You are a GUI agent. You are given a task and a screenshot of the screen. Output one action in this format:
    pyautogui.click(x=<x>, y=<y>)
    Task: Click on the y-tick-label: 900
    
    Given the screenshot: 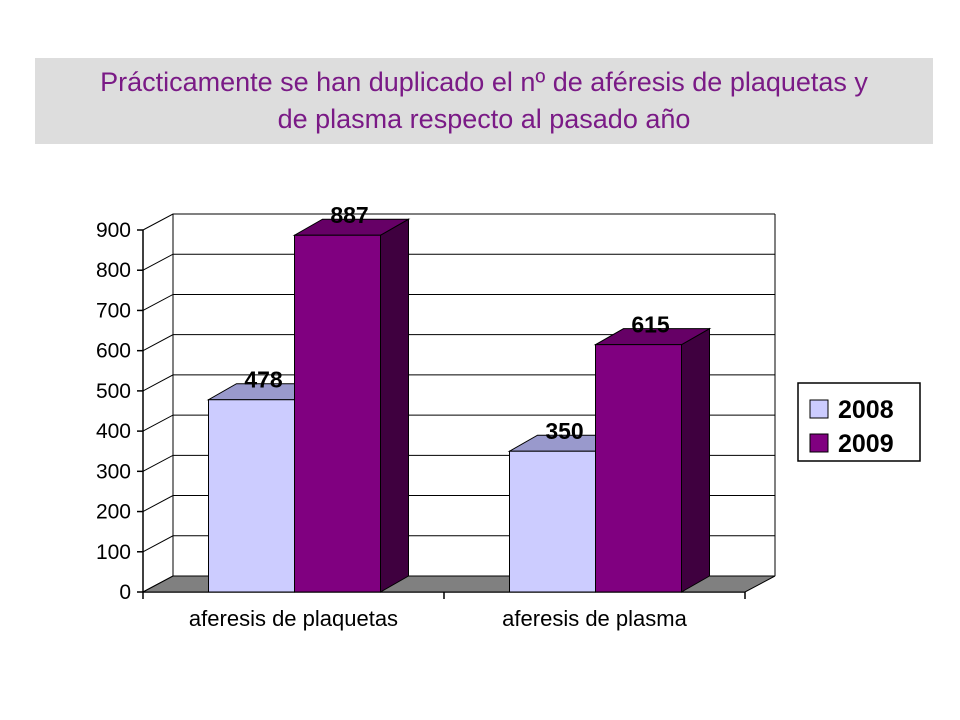 What is the action you would take?
    pyautogui.click(x=113, y=230)
    